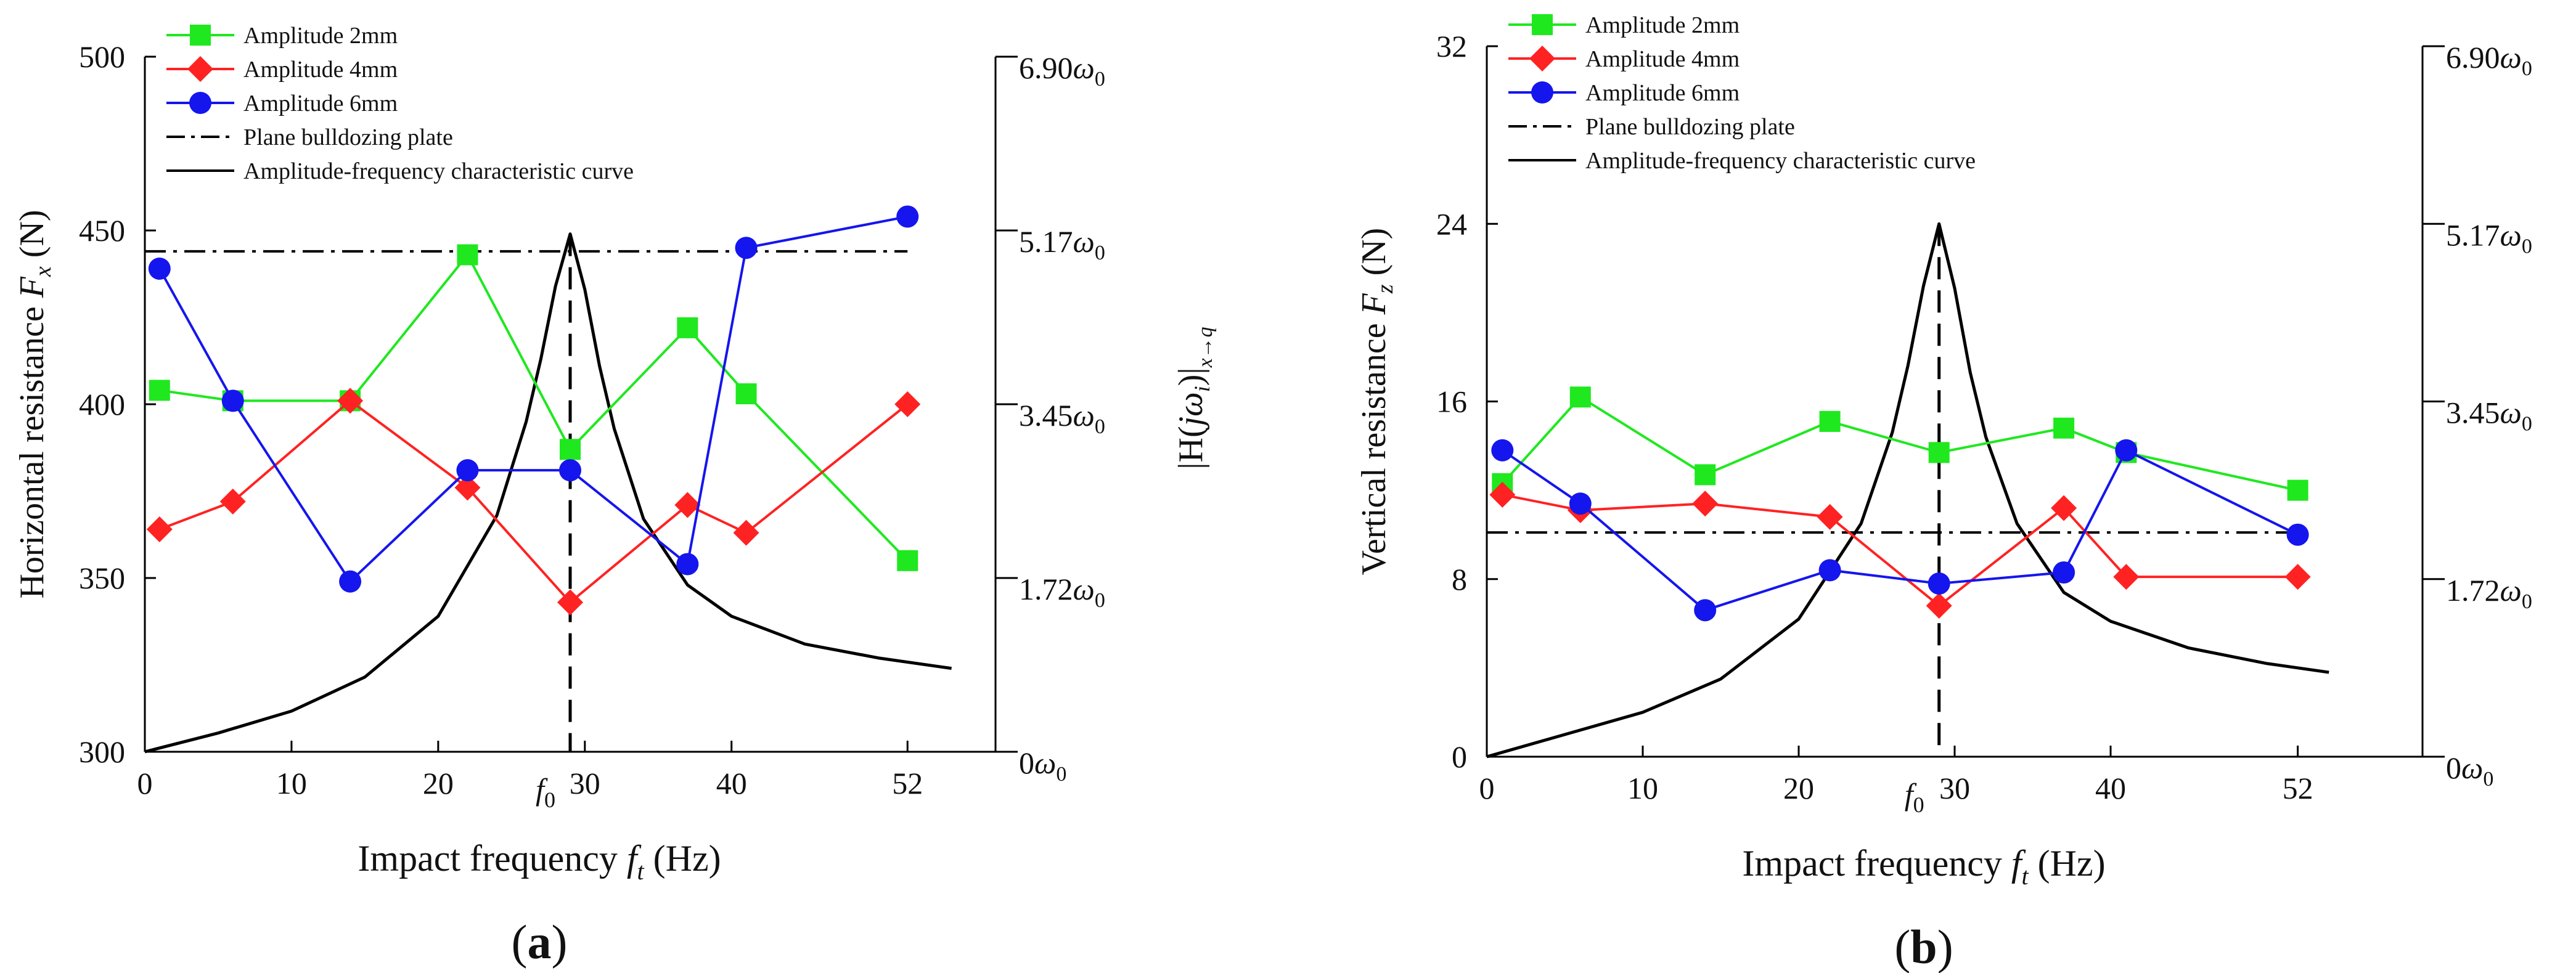  Describe the element at coordinates (1062, 71) in the screenshot. I see `panel-a-y2-tick-label: 6.90ω0` at that location.